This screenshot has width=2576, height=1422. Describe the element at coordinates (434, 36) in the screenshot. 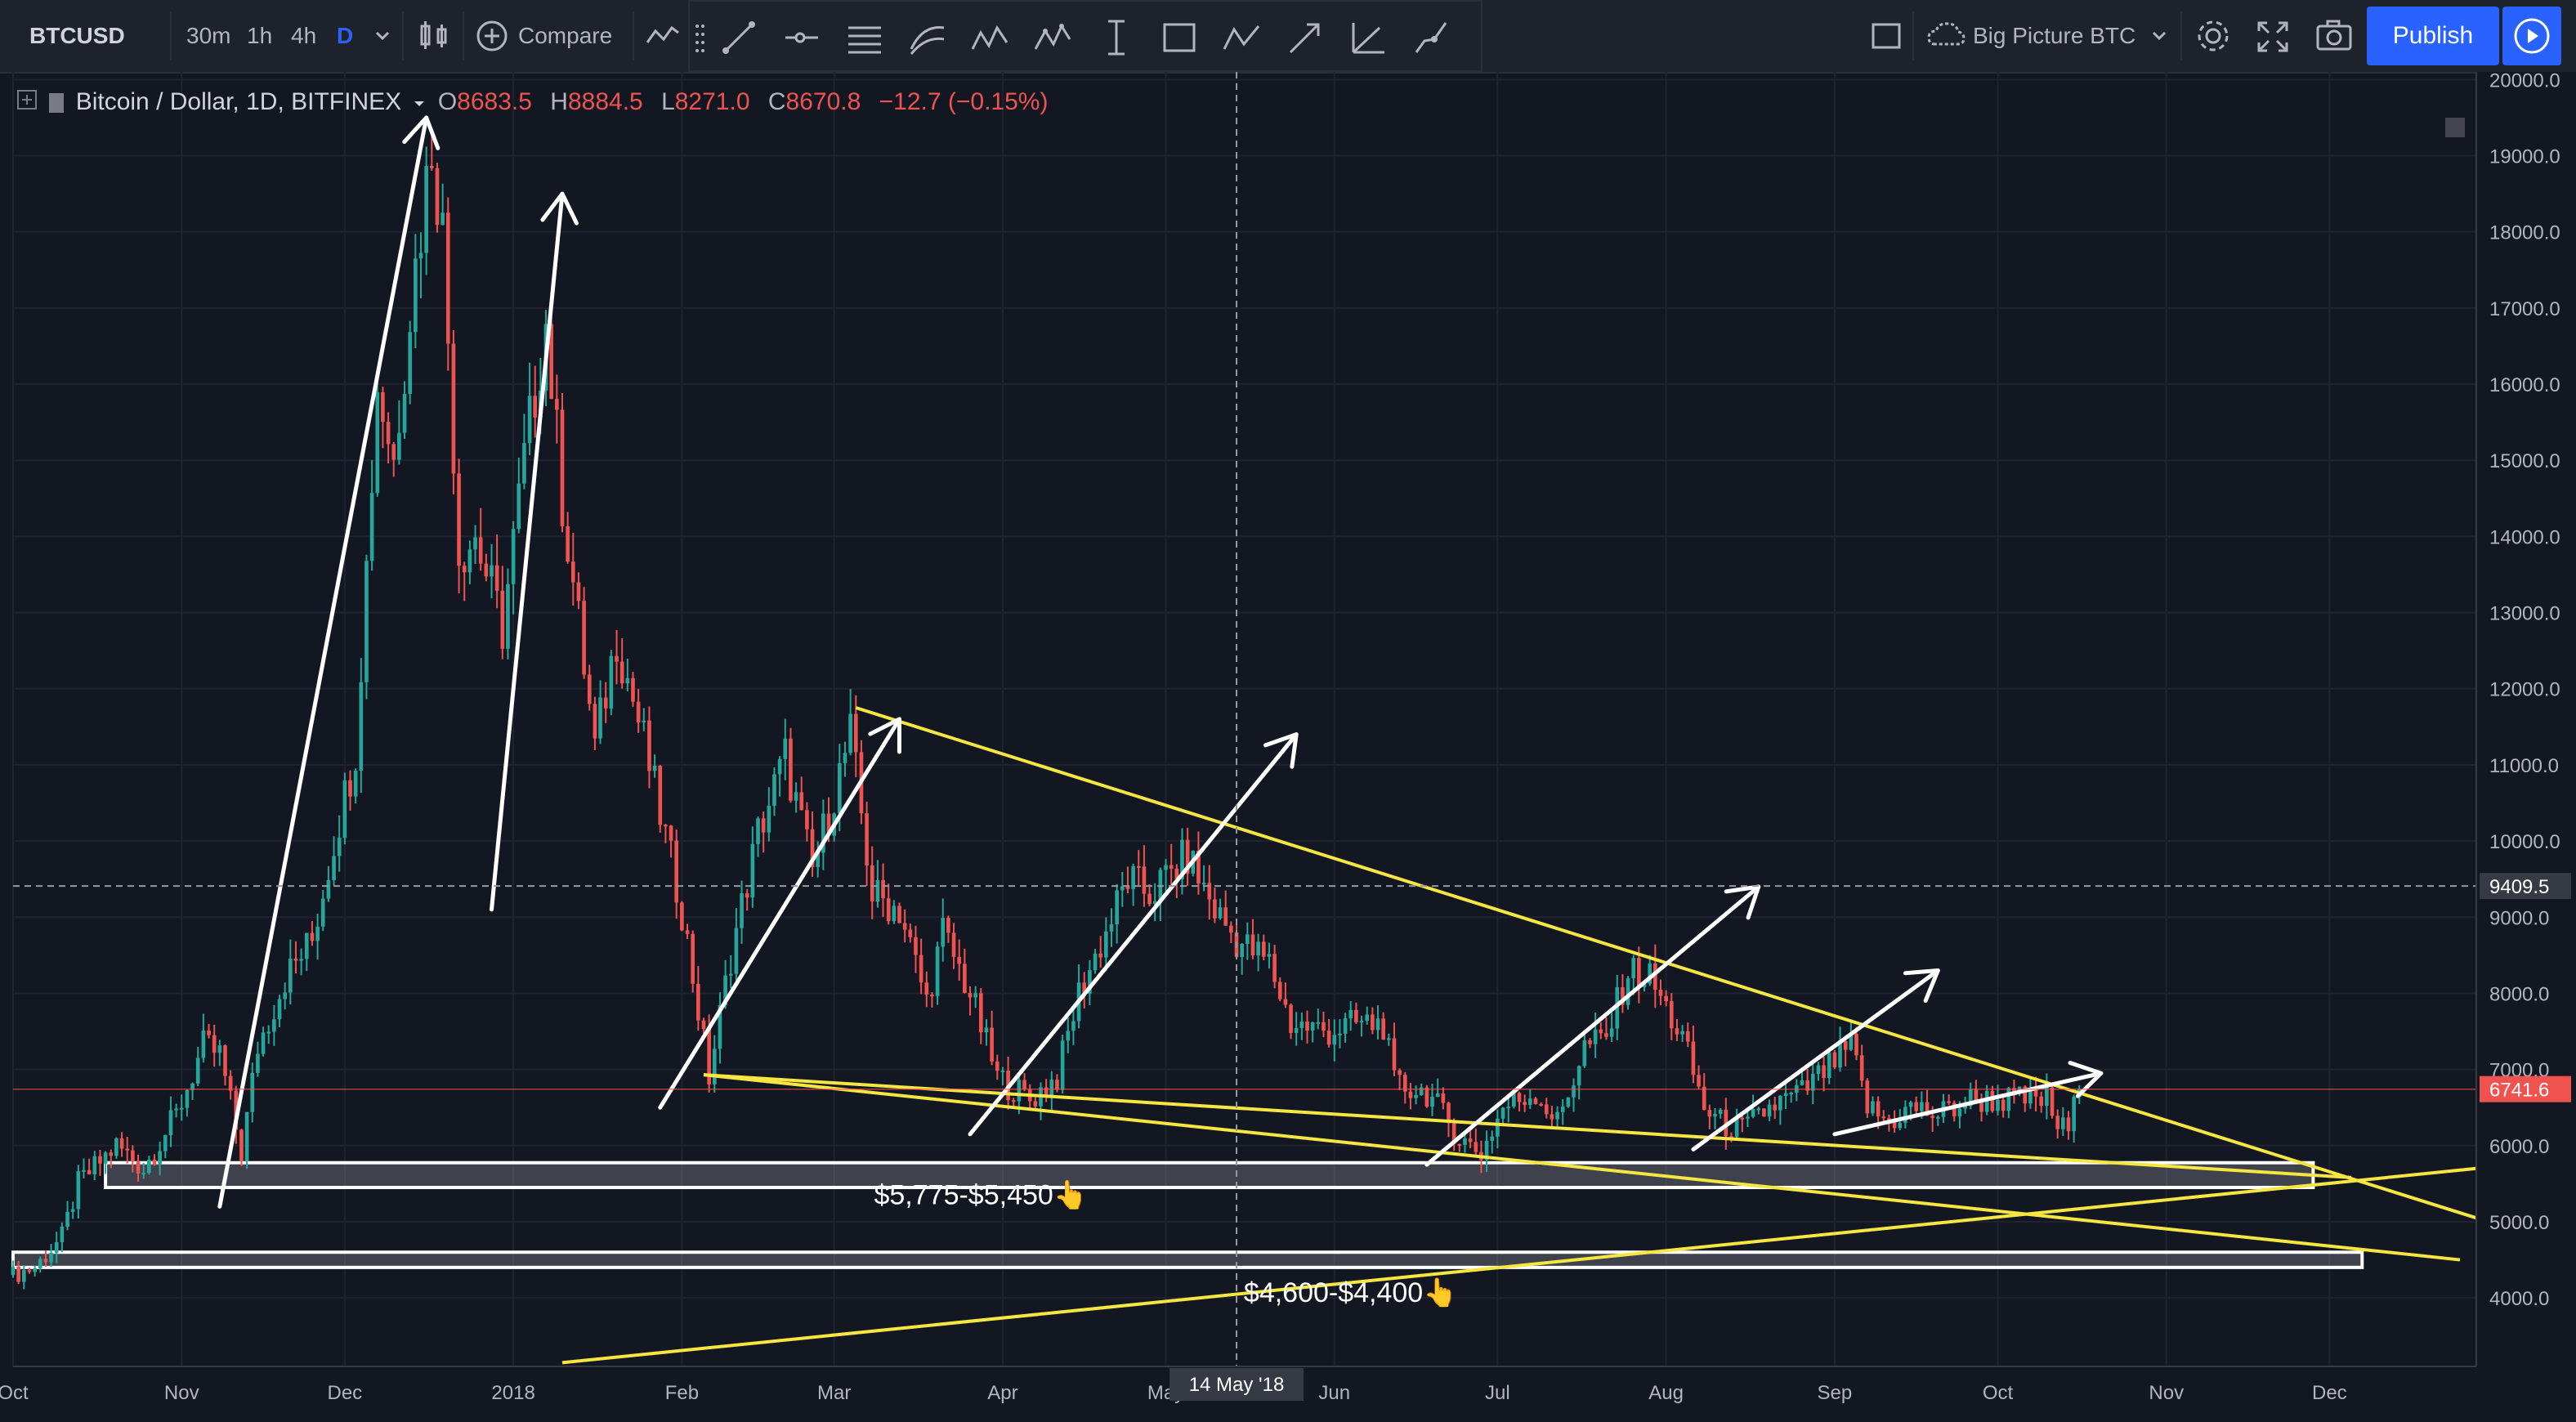

I see `candles-chart-type-icon` at that location.